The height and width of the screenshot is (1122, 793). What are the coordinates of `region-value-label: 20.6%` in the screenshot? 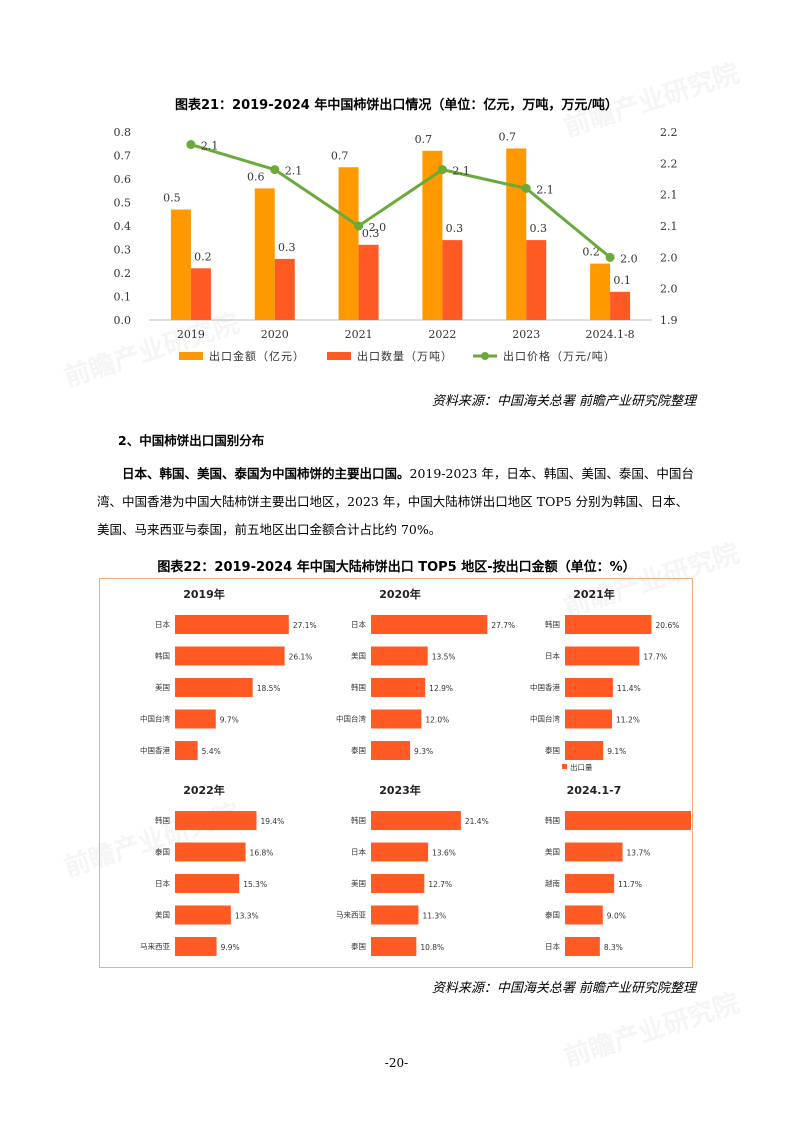 It's located at (668, 625).